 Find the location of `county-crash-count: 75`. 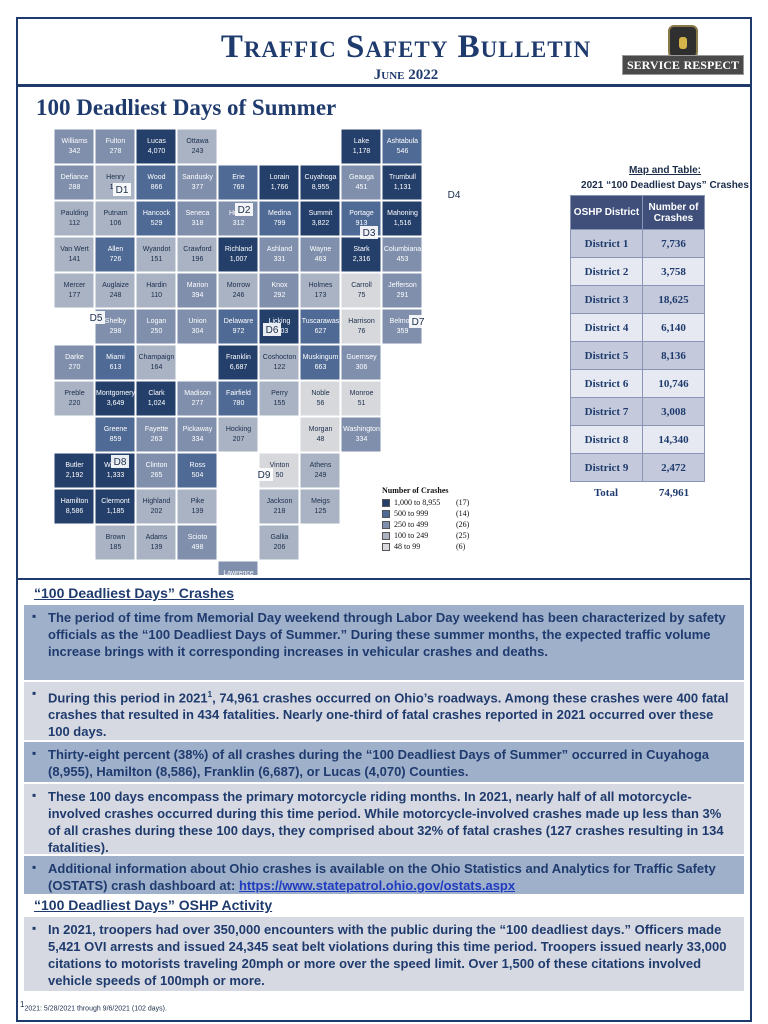

county-crash-count: 75 is located at coordinates (362, 295).